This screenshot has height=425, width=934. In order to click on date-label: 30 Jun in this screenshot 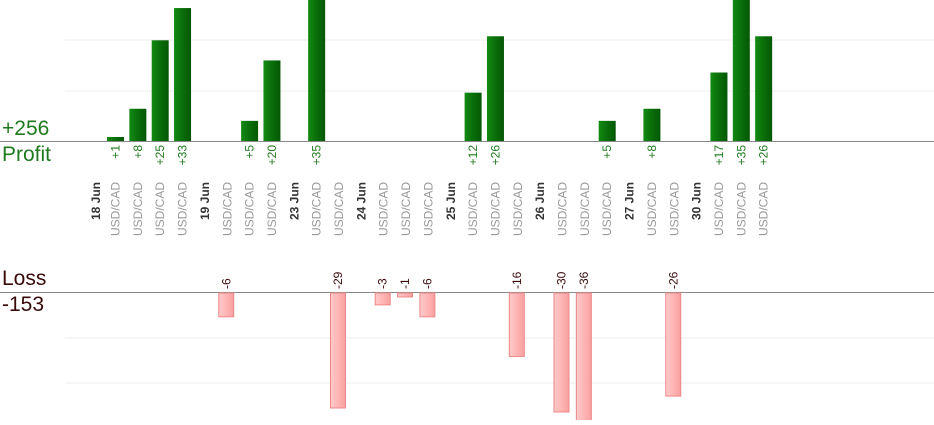, I will do `click(697, 201)`.